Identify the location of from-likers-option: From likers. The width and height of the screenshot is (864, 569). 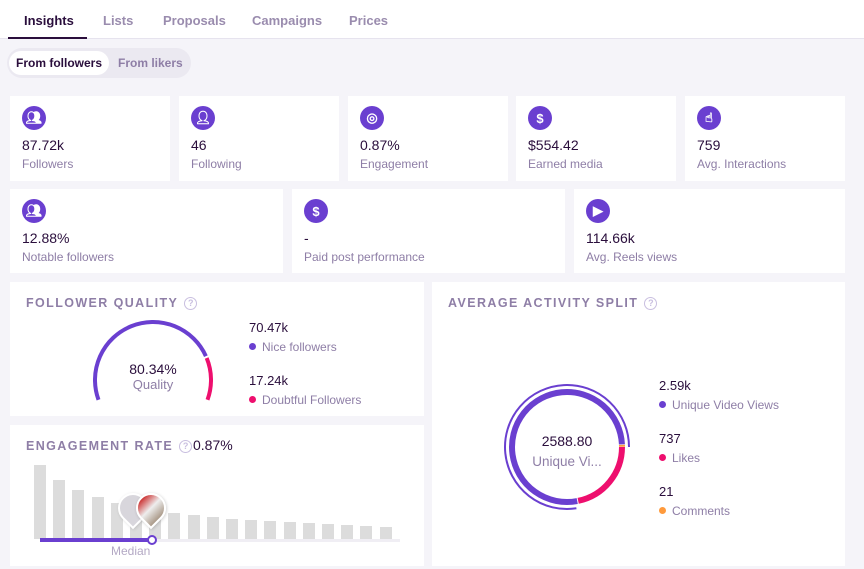
(150, 63).